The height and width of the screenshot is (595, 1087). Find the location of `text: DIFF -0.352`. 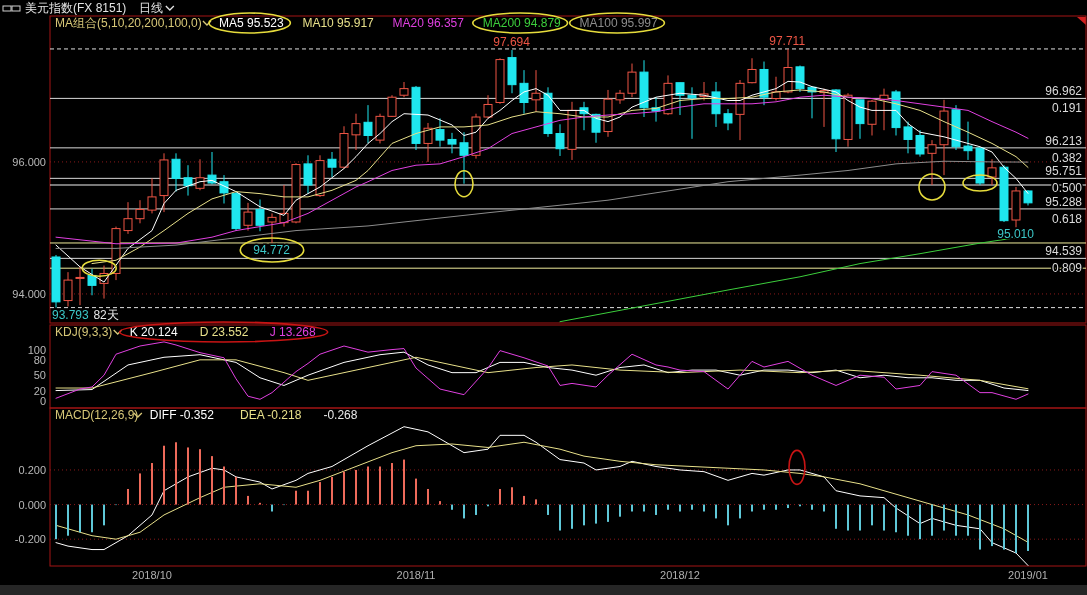

text: DIFF -0.352 is located at coordinates (182, 415).